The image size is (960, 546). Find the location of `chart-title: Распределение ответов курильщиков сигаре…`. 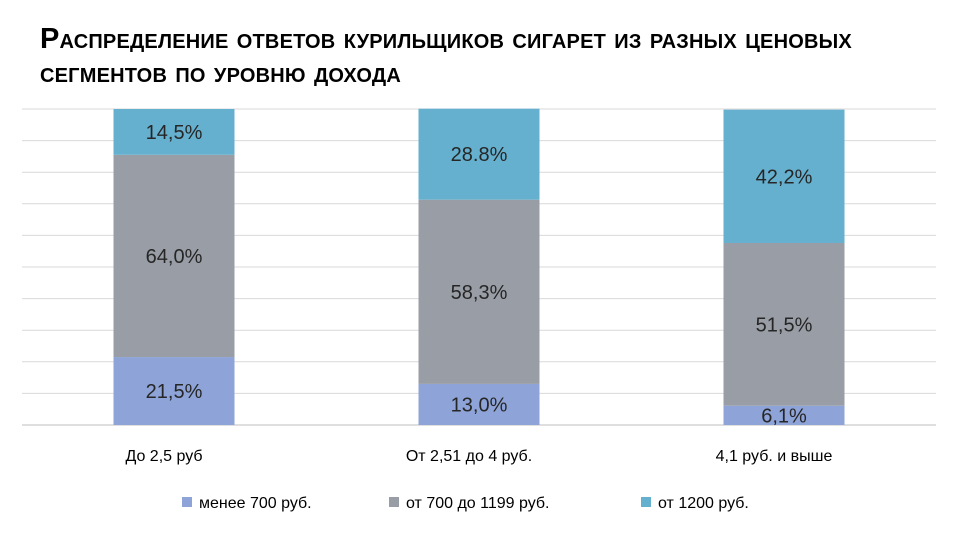

chart-title: Распределение ответов курильщиков сигаре… is located at coordinates (446, 56).